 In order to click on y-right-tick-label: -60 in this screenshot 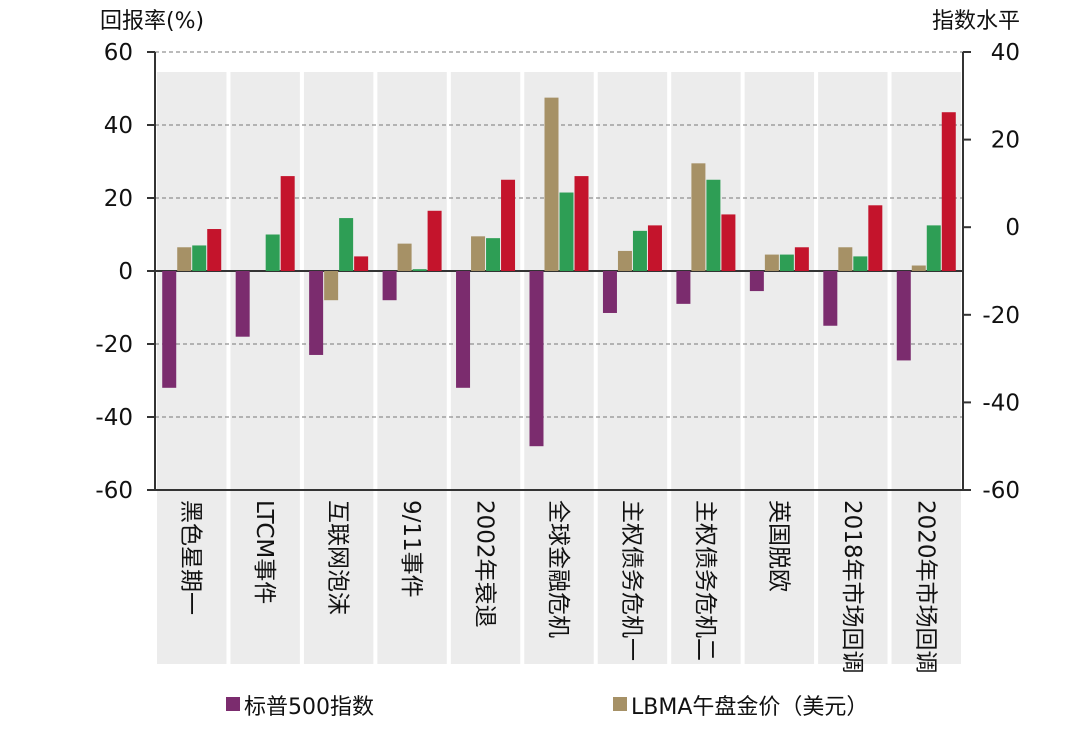, I will do `click(1001, 491)`.